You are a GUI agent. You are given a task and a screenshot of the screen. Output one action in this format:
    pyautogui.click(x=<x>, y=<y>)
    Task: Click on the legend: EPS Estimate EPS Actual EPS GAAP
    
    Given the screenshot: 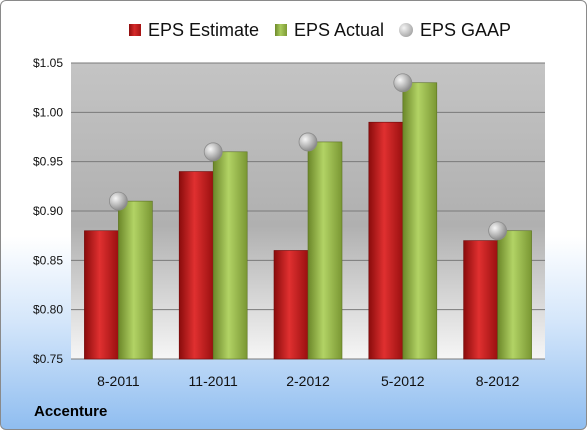 What is the action you would take?
    pyautogui.click(x=293, y=30)
    